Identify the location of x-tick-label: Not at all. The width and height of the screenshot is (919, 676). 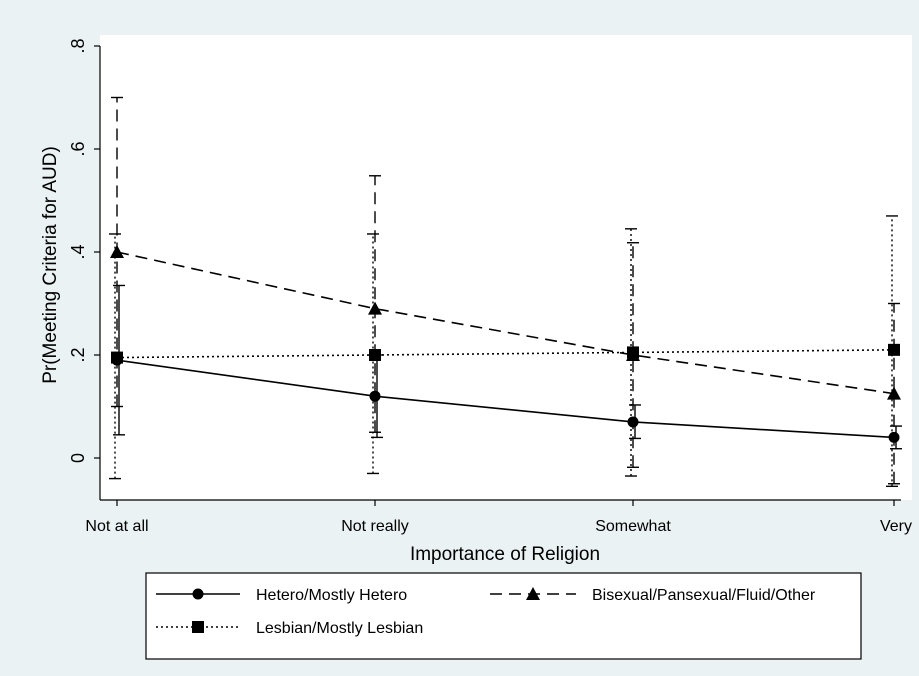
(116, 526).